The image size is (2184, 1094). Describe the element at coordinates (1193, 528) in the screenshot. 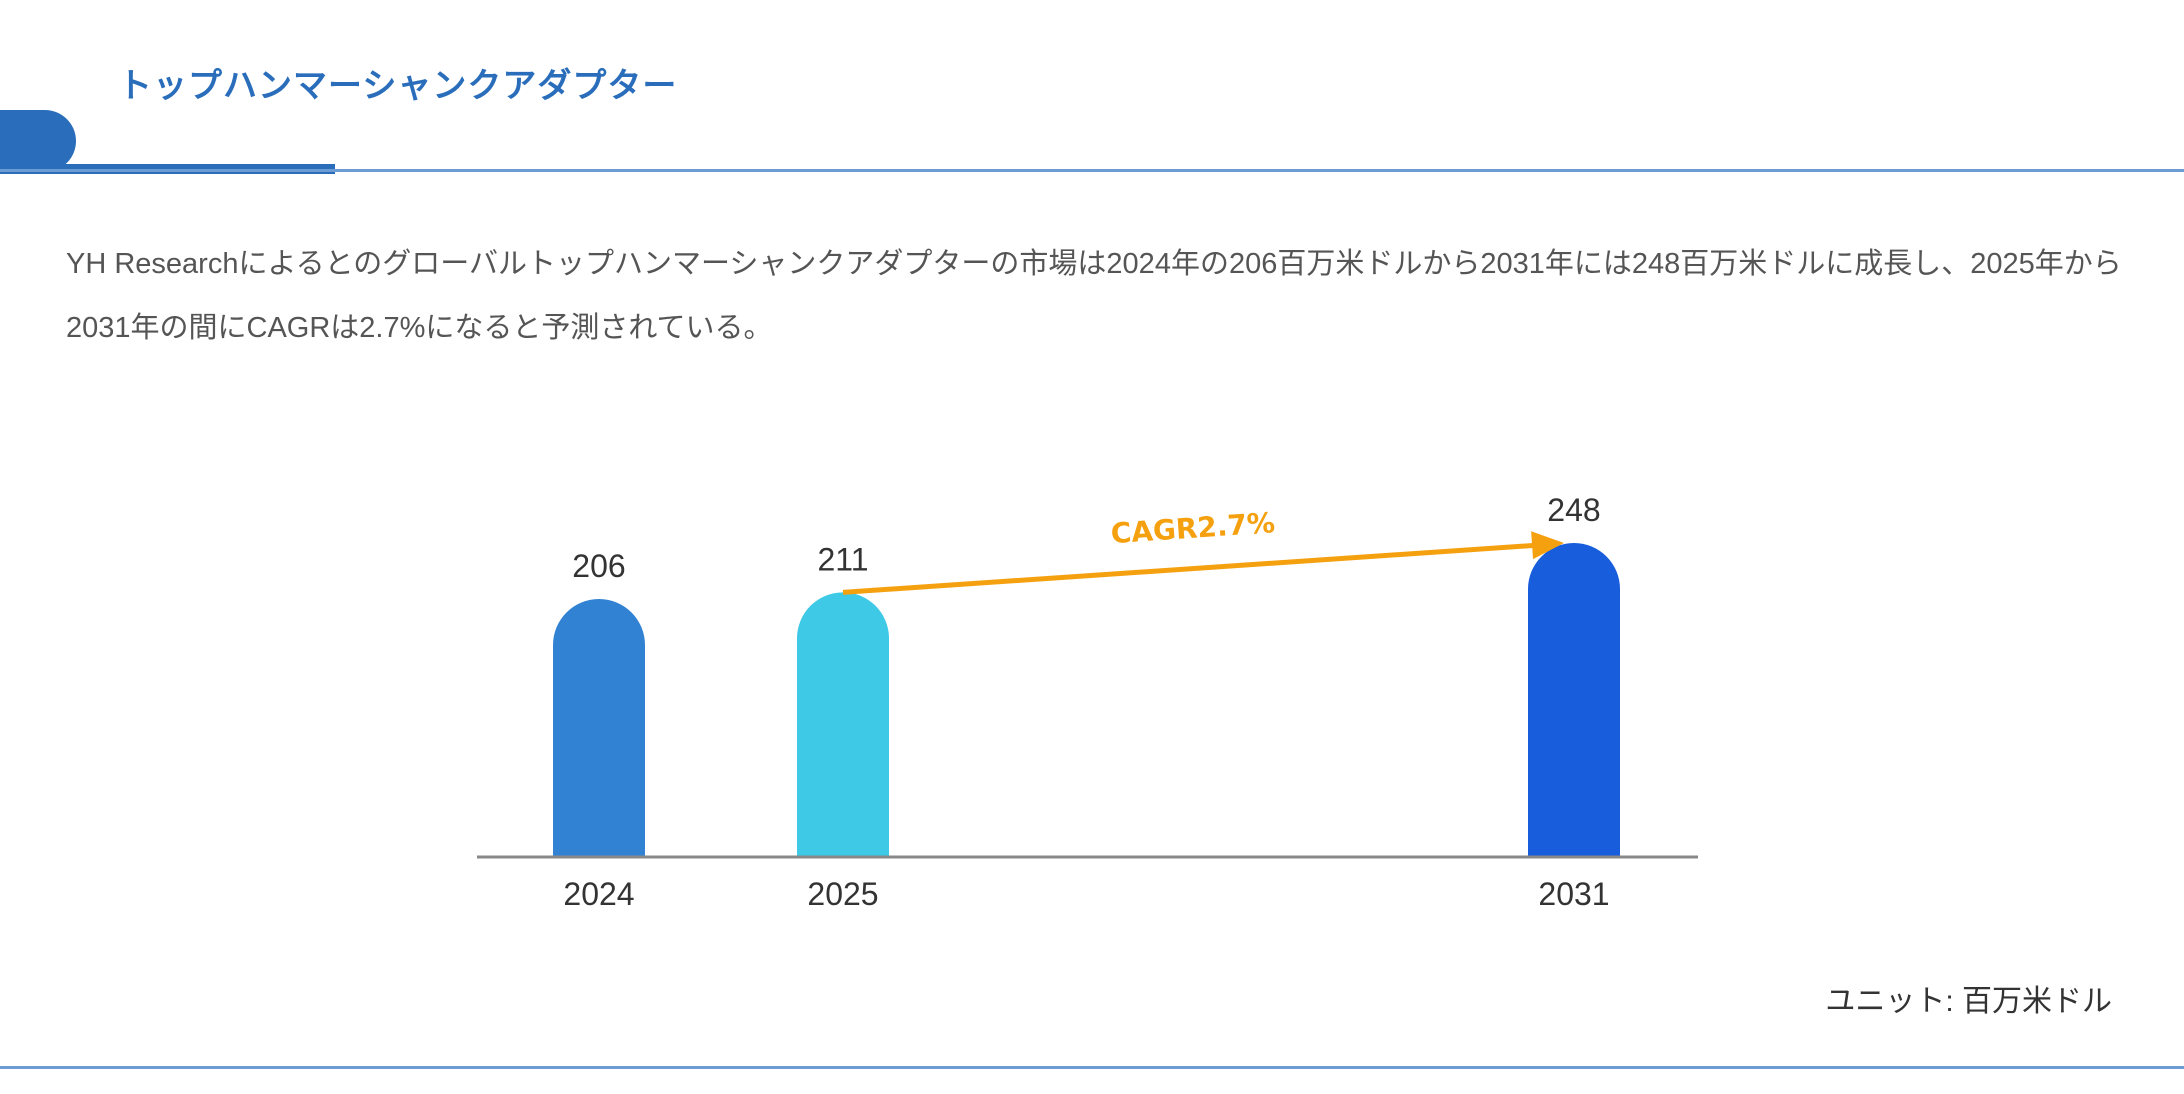

I see `cagr-label: CAGR2.7%` at that location.